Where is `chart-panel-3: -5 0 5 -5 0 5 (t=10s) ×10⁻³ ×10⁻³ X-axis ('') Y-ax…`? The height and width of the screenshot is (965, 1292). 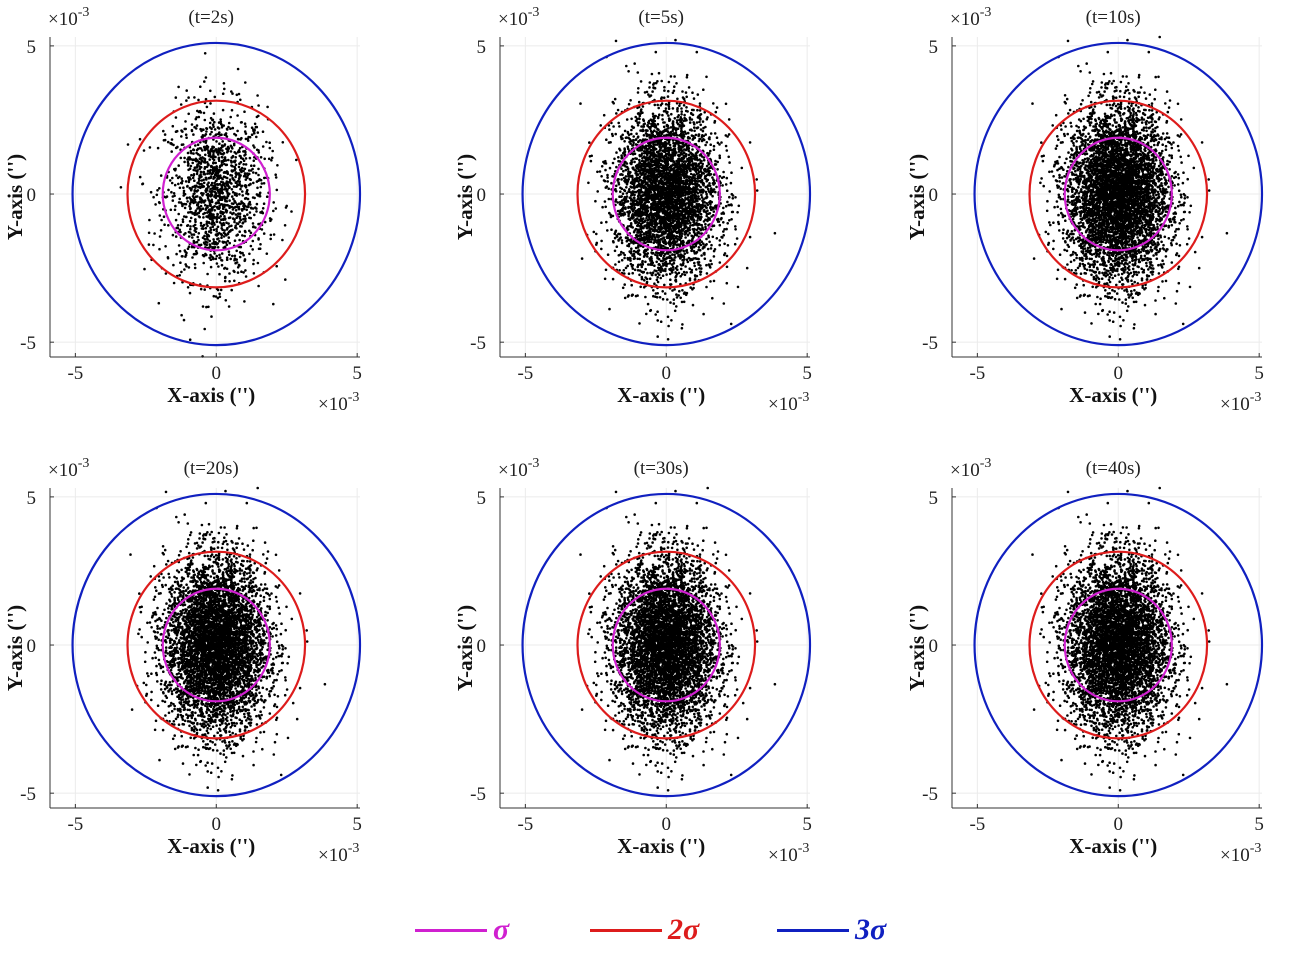 chart-panel-3: -5 0 5 -5 0 5 (t=10s) ×10⁻³ ×10⁻³ X-axis ('') Y-ax… is located at coordinates (1084, 210).